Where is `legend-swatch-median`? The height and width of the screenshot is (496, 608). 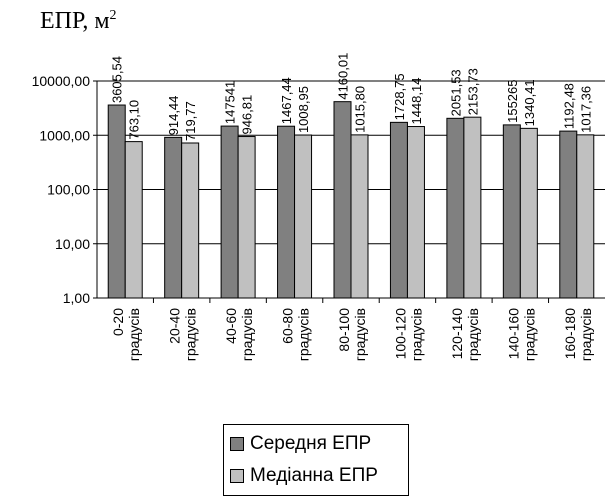
legend-swatch-median is located at coordinates (237, 476).